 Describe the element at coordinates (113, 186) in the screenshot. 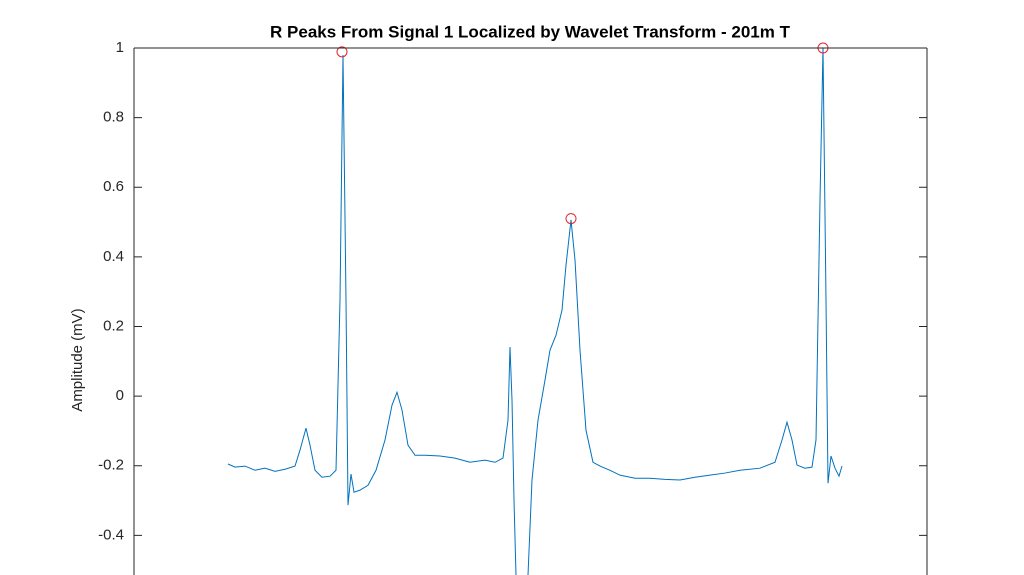

I see `y-tick-label: 0.6` at that location.